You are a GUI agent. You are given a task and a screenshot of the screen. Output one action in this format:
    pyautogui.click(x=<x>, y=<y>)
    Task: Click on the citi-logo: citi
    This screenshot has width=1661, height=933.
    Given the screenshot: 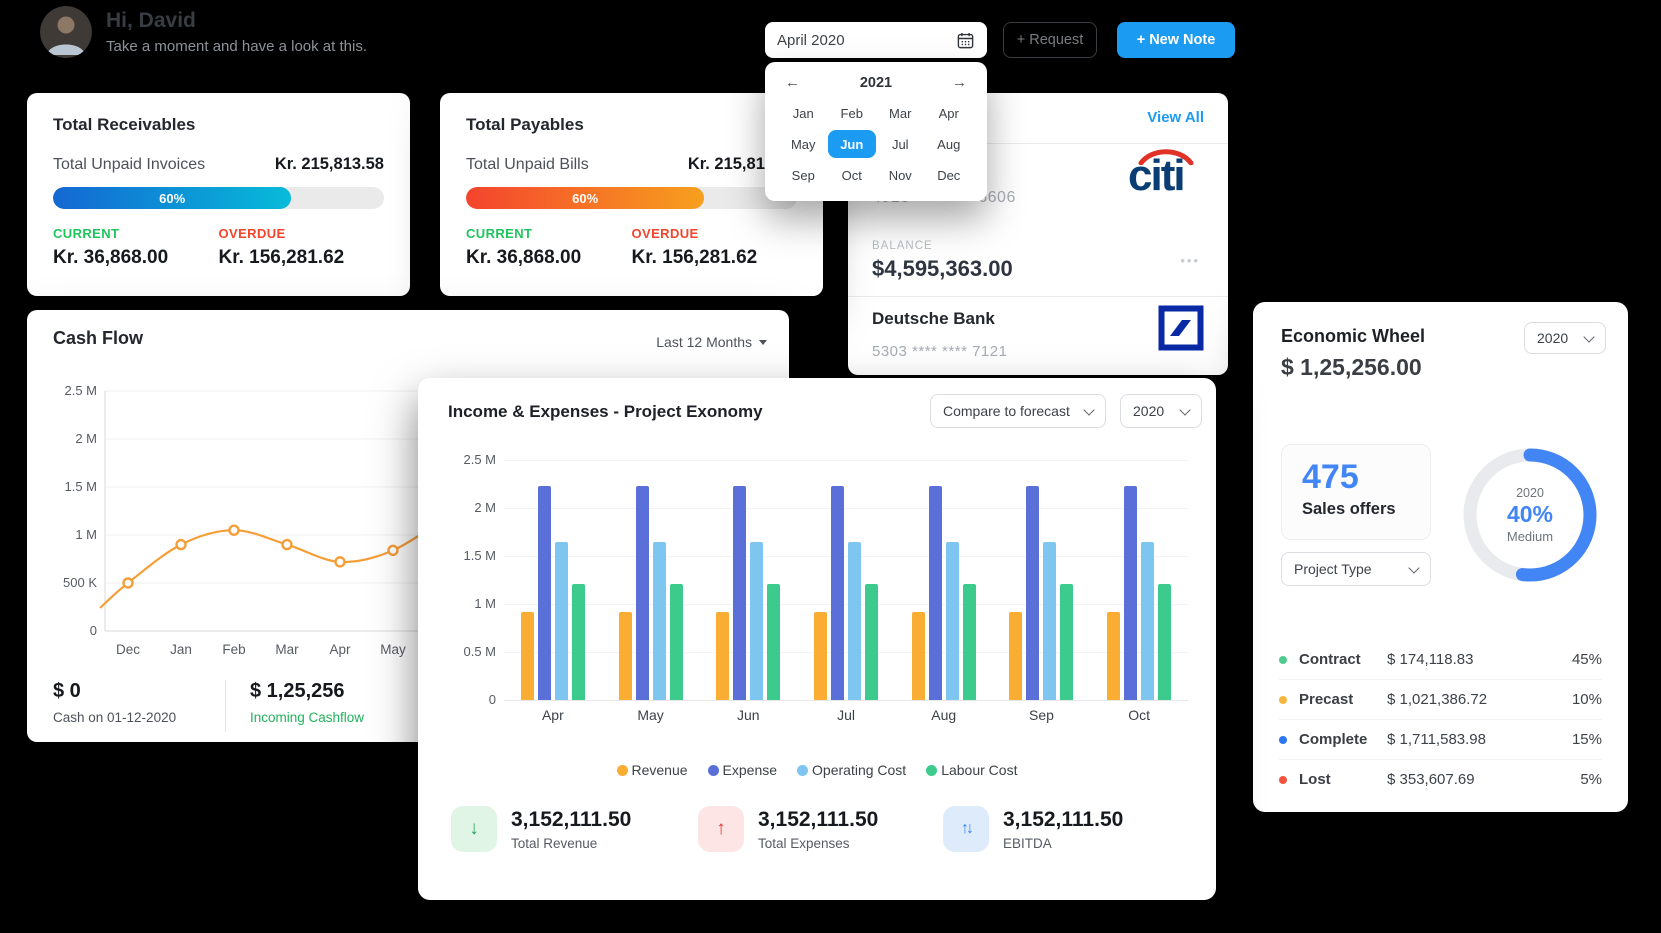 What is the action you would take?
    pyautogui.click(x=1164, y=173)
    